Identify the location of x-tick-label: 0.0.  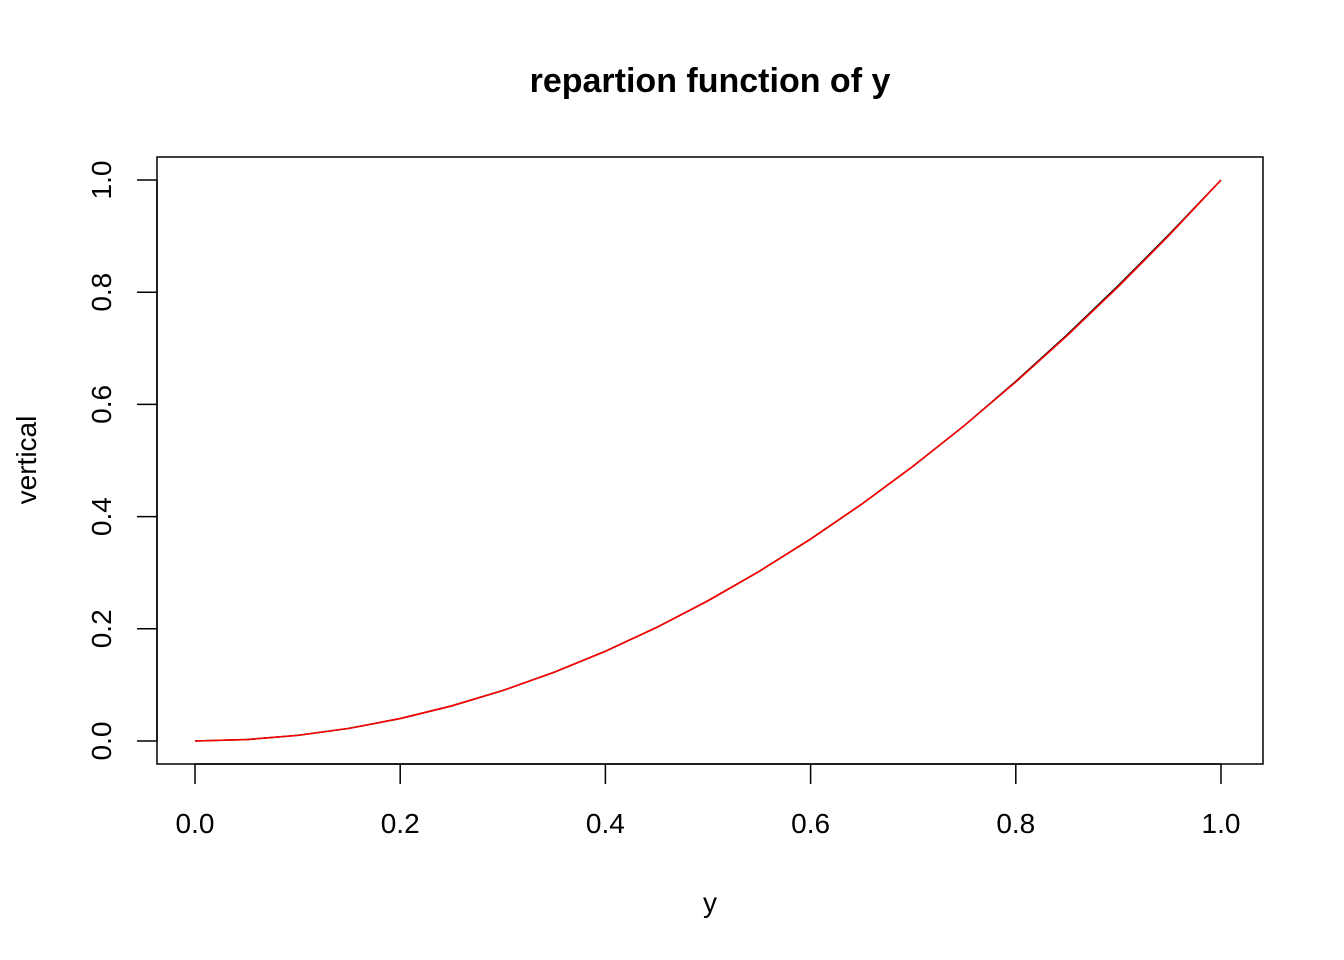
(195, 823).